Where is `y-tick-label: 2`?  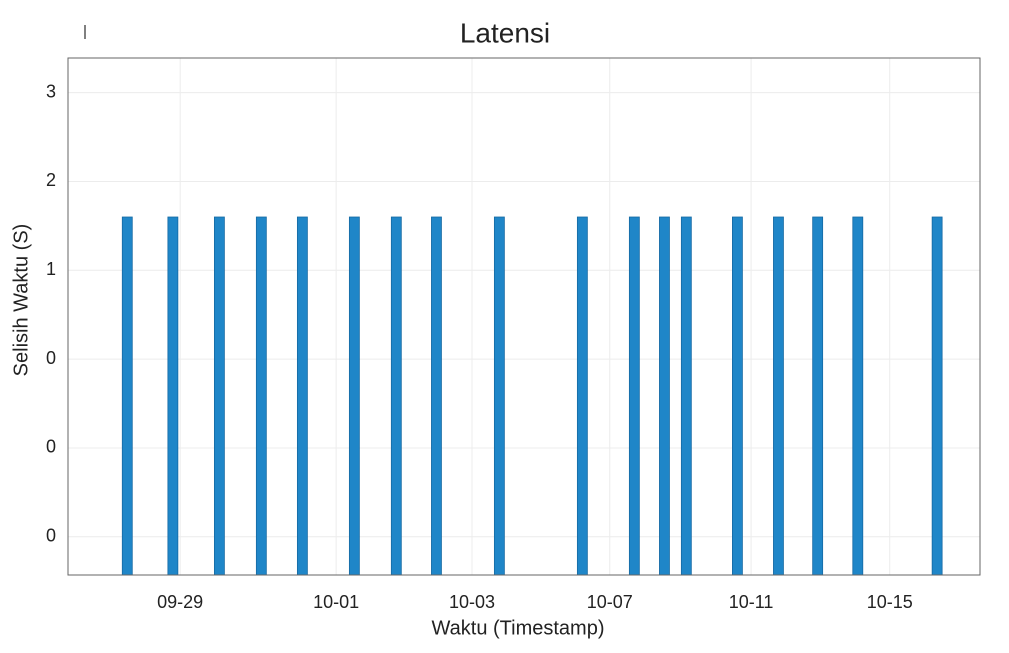
y-tick-label: 2 is located at coordinates (51, 180).